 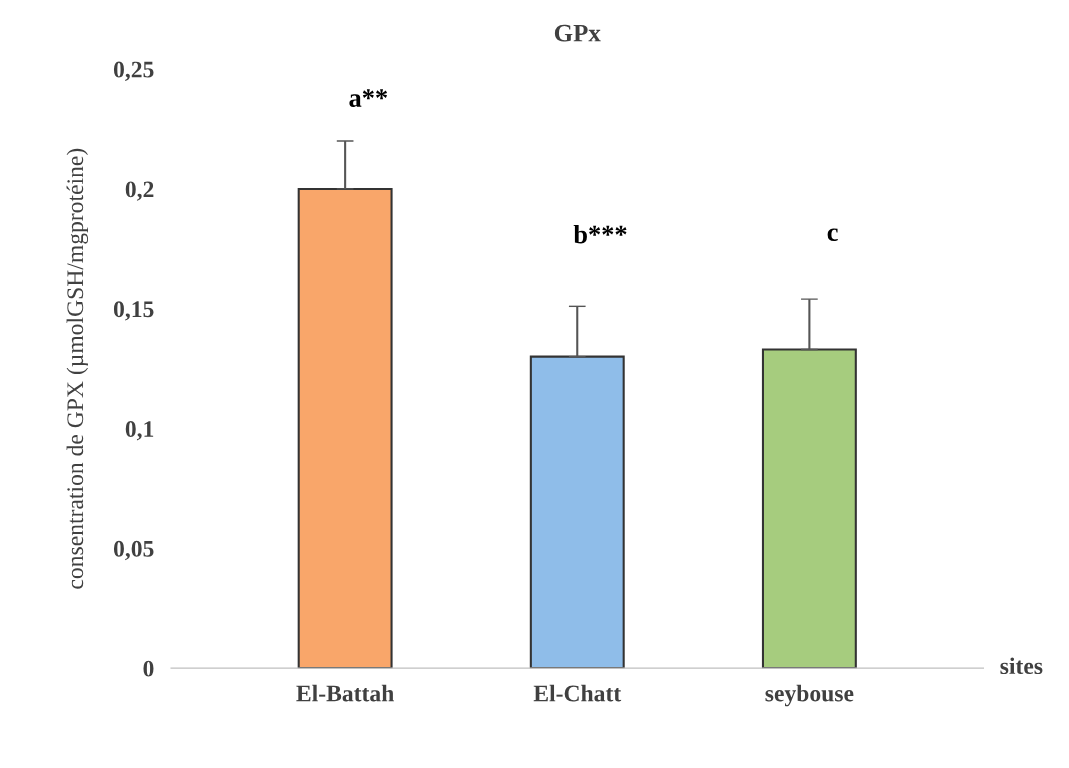 I want to click on annotation: c, so click(x=832, y=235).